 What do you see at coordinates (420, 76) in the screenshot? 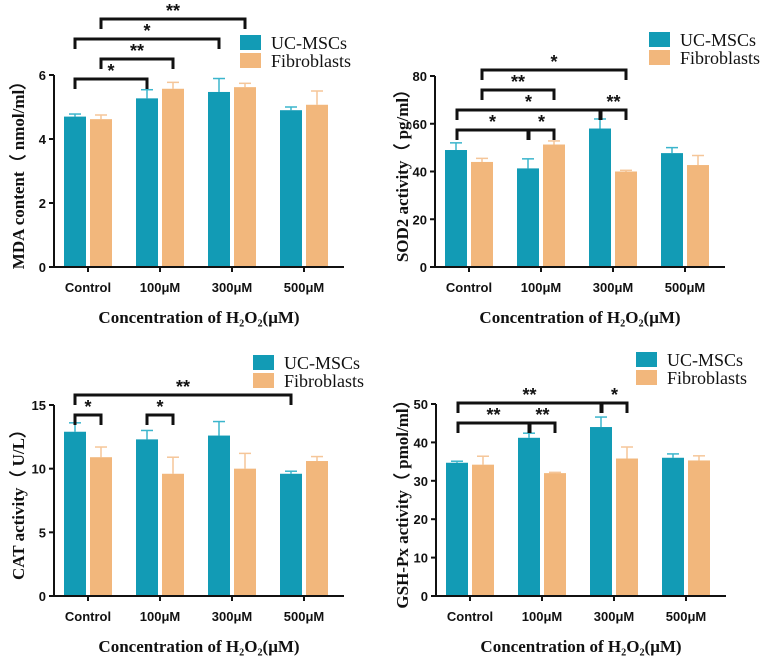
I see `y-tick-label: 80` at bounding box center [420, 76].